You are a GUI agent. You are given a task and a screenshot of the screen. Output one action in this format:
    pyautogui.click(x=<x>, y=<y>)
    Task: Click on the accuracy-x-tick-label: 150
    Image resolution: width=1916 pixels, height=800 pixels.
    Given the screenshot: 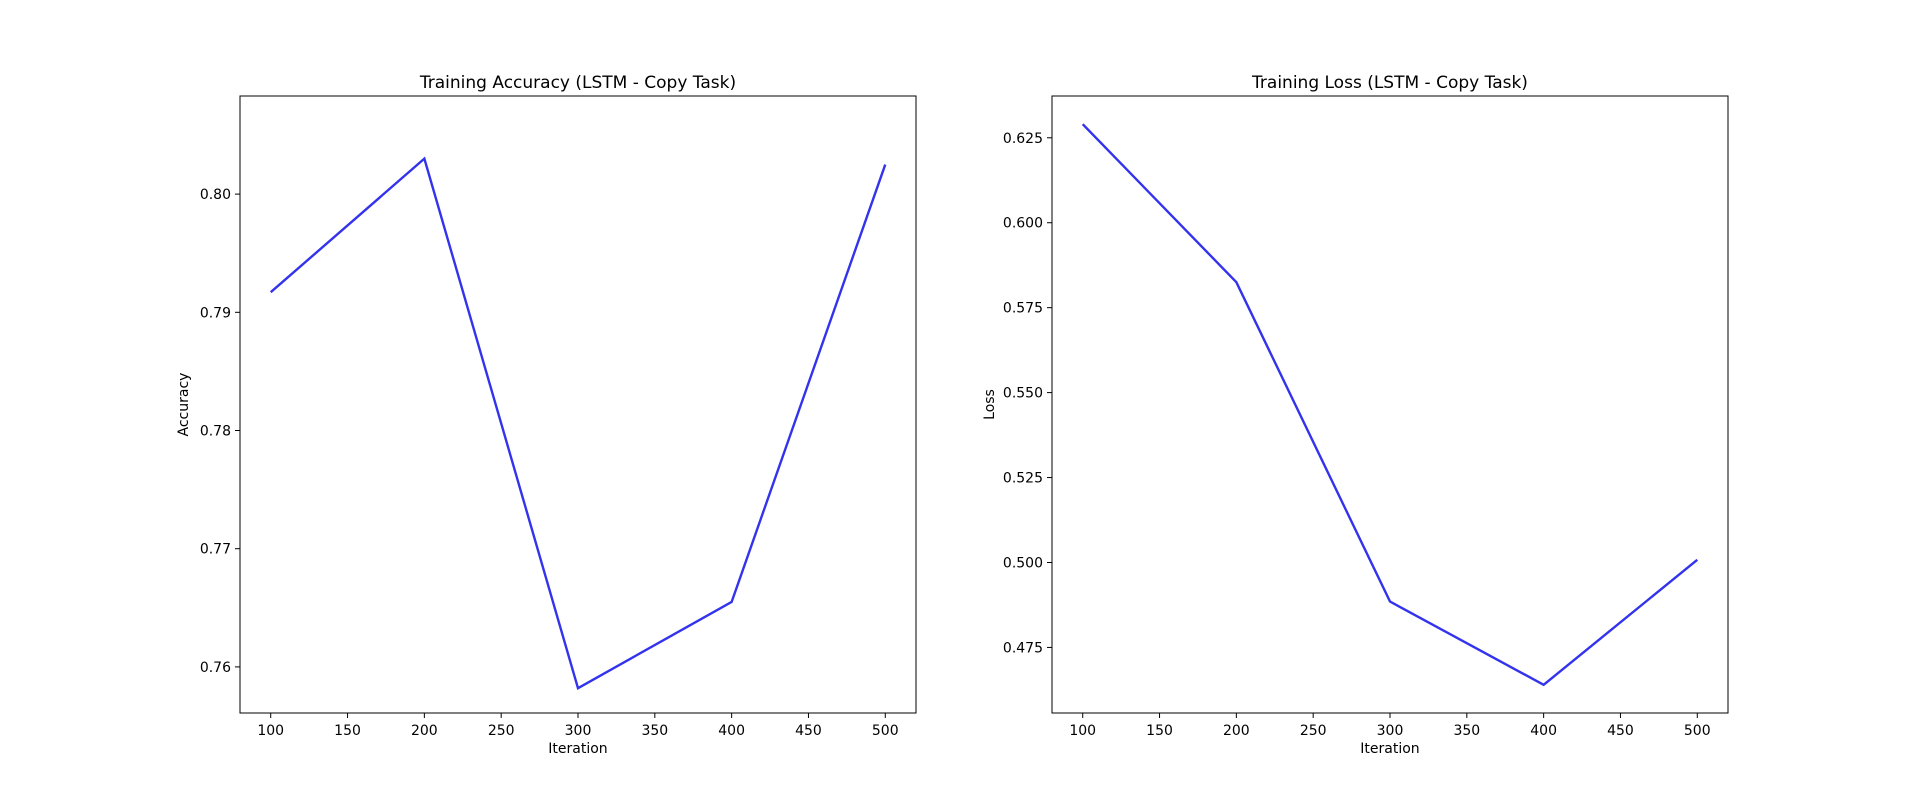 What is the action you would take?
    pyautogui.click(x=347, y=731)
    